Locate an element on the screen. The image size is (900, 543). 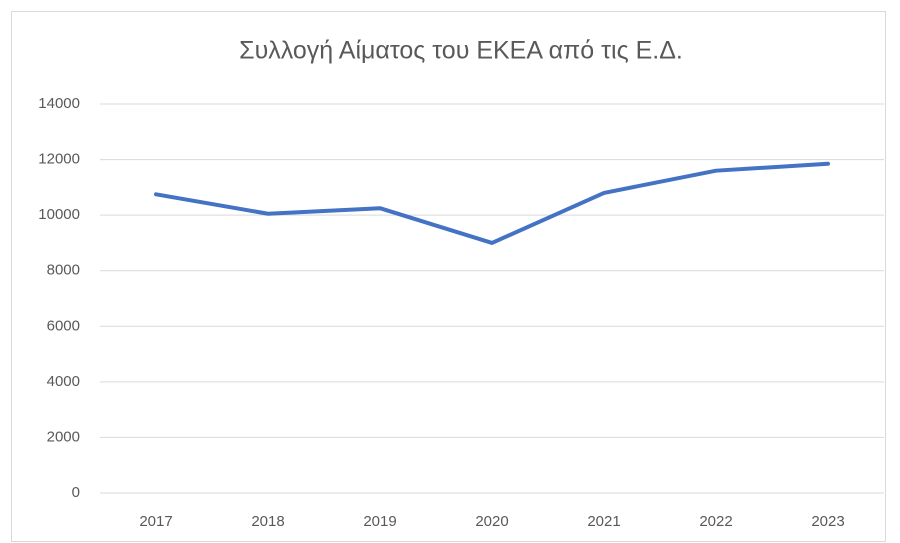
chart-title: Συλλογή Αίματος του ΕΚΕΑ από τις Ε.Δ. is located at coordinates (461, 51).